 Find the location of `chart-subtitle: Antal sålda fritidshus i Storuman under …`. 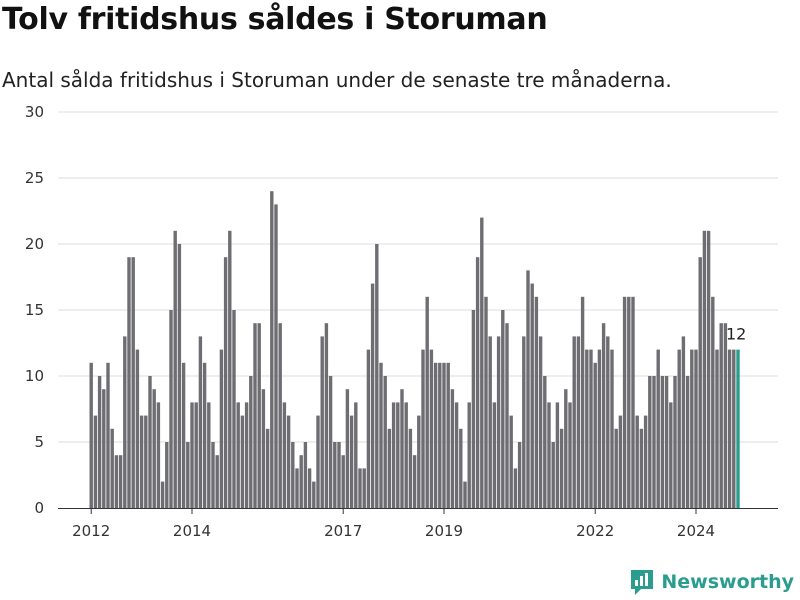

chart-subtitle: Antal sålda fritidshus i Storuman under … is located at coordinates (337, 80).